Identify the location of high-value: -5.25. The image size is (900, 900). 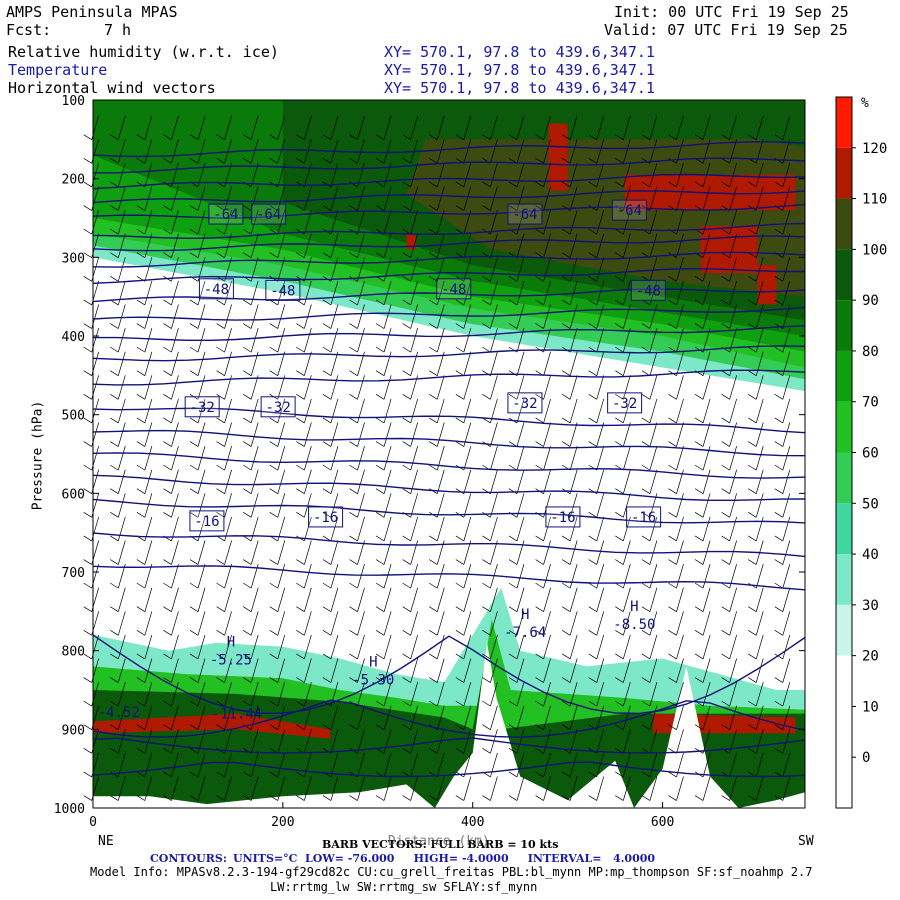
(231, 661).